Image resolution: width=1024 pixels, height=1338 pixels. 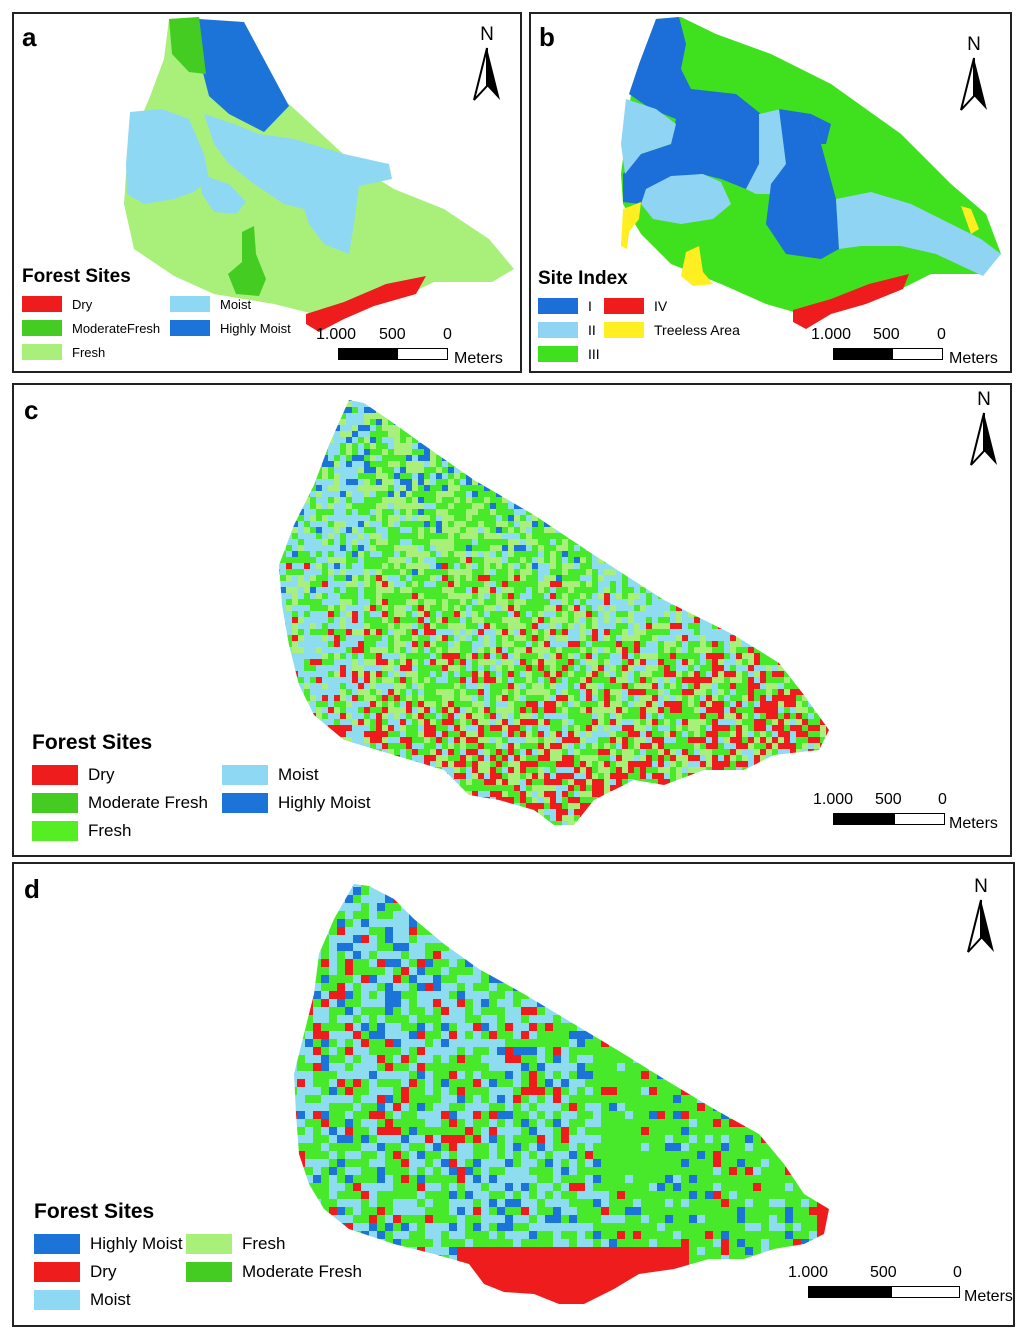 I want to click on legend-item: II, so click(x=567, y=330).